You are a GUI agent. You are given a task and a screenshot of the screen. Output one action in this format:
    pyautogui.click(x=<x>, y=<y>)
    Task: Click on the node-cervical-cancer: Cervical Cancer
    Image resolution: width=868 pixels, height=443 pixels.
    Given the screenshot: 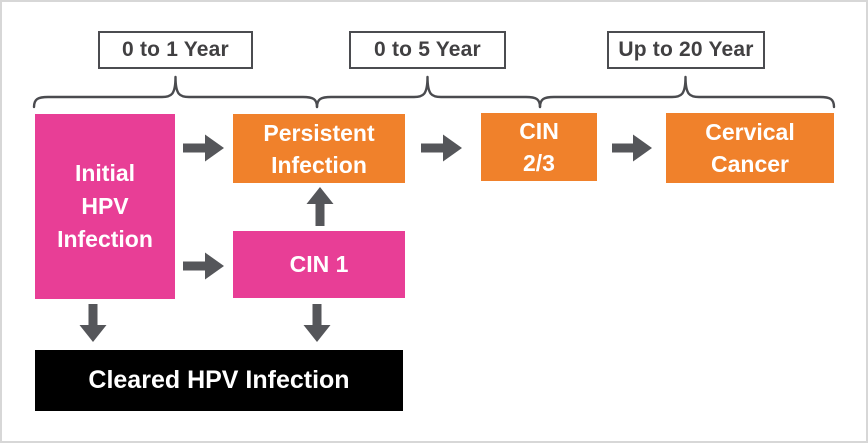 What is the action you would take?
    pyautogui.click(x=750, y=148)
    